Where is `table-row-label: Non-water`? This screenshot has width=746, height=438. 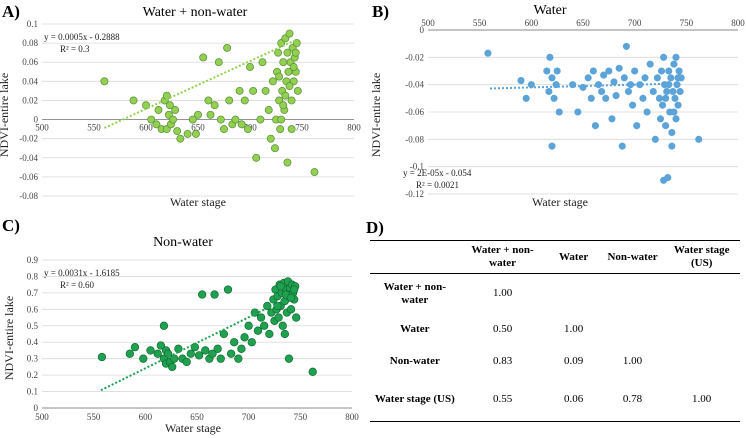 table-row-label: Non-water is located at coordinates (414, 361).